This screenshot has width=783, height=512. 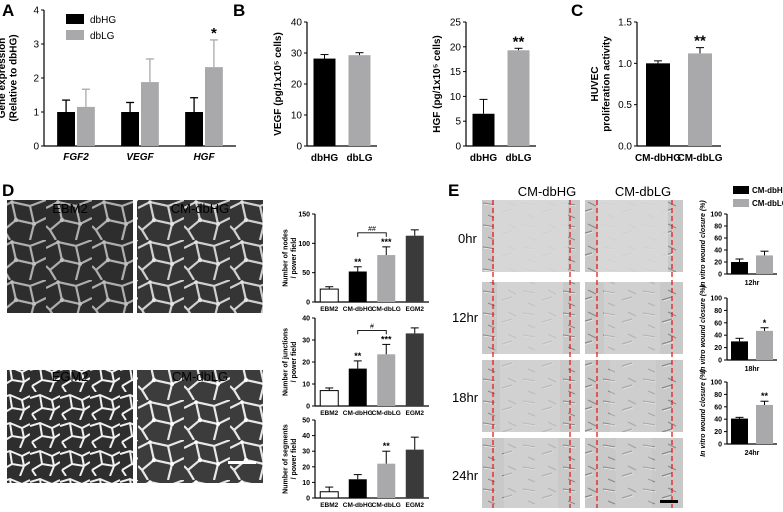 I want to click on micrograph-cm-dbhg, so click(x=200, y=256).